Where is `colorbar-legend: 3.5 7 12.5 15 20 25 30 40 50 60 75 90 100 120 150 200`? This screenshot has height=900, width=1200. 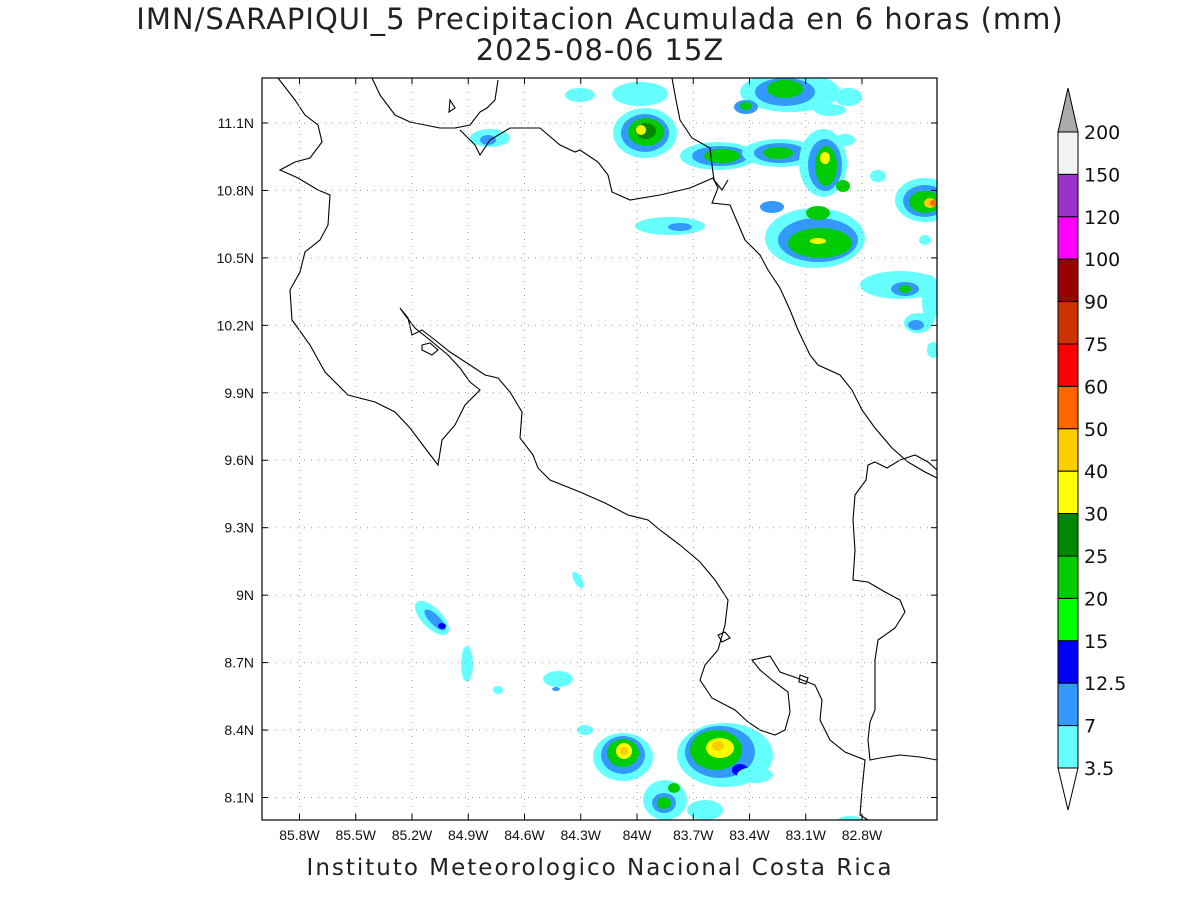 colorbar-legend: 3.5 7 12.5 15 20 25 30 40 50 60 75 90 100 120 150 200 is located at coordinates (1091, 449).